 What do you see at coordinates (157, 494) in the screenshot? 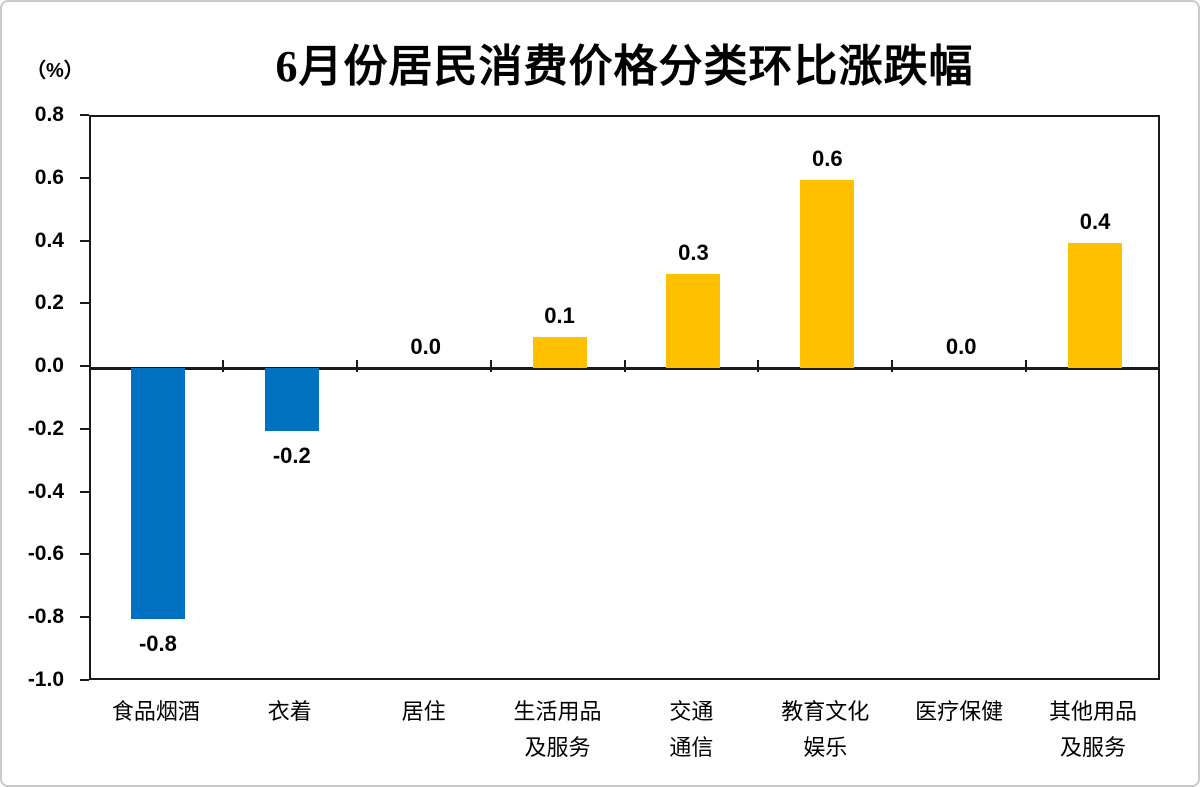
I see `bar-食品烟酒` at bounding box center [157, 494].